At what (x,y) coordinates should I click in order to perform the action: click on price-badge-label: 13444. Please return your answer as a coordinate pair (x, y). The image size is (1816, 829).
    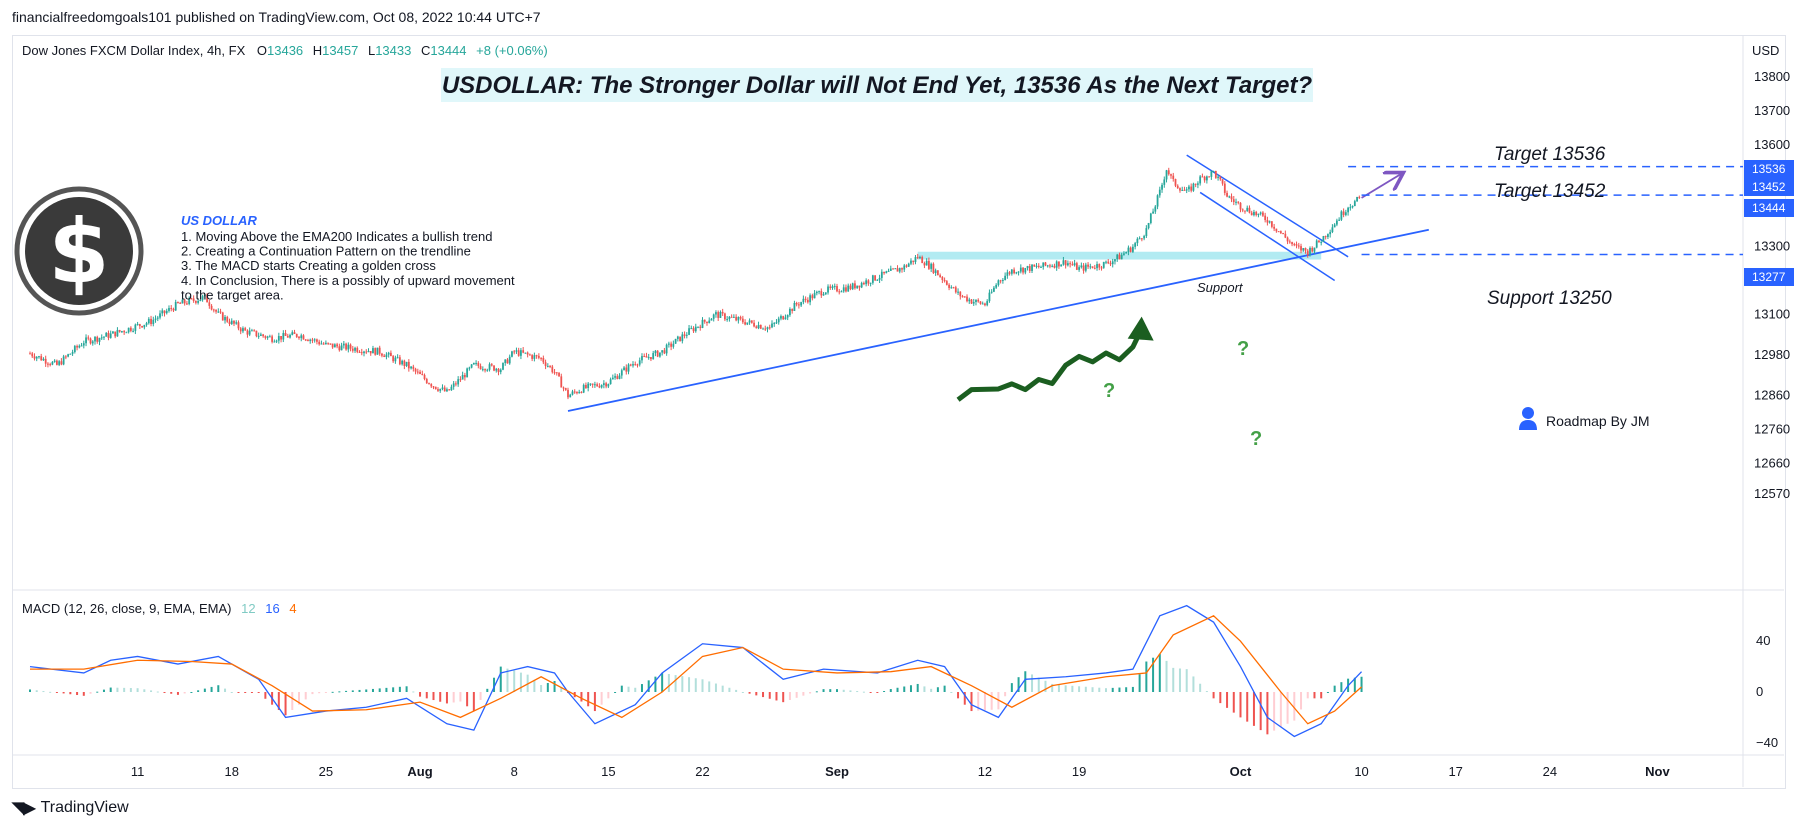
    Looking at the image, I should click on (1769, 208).